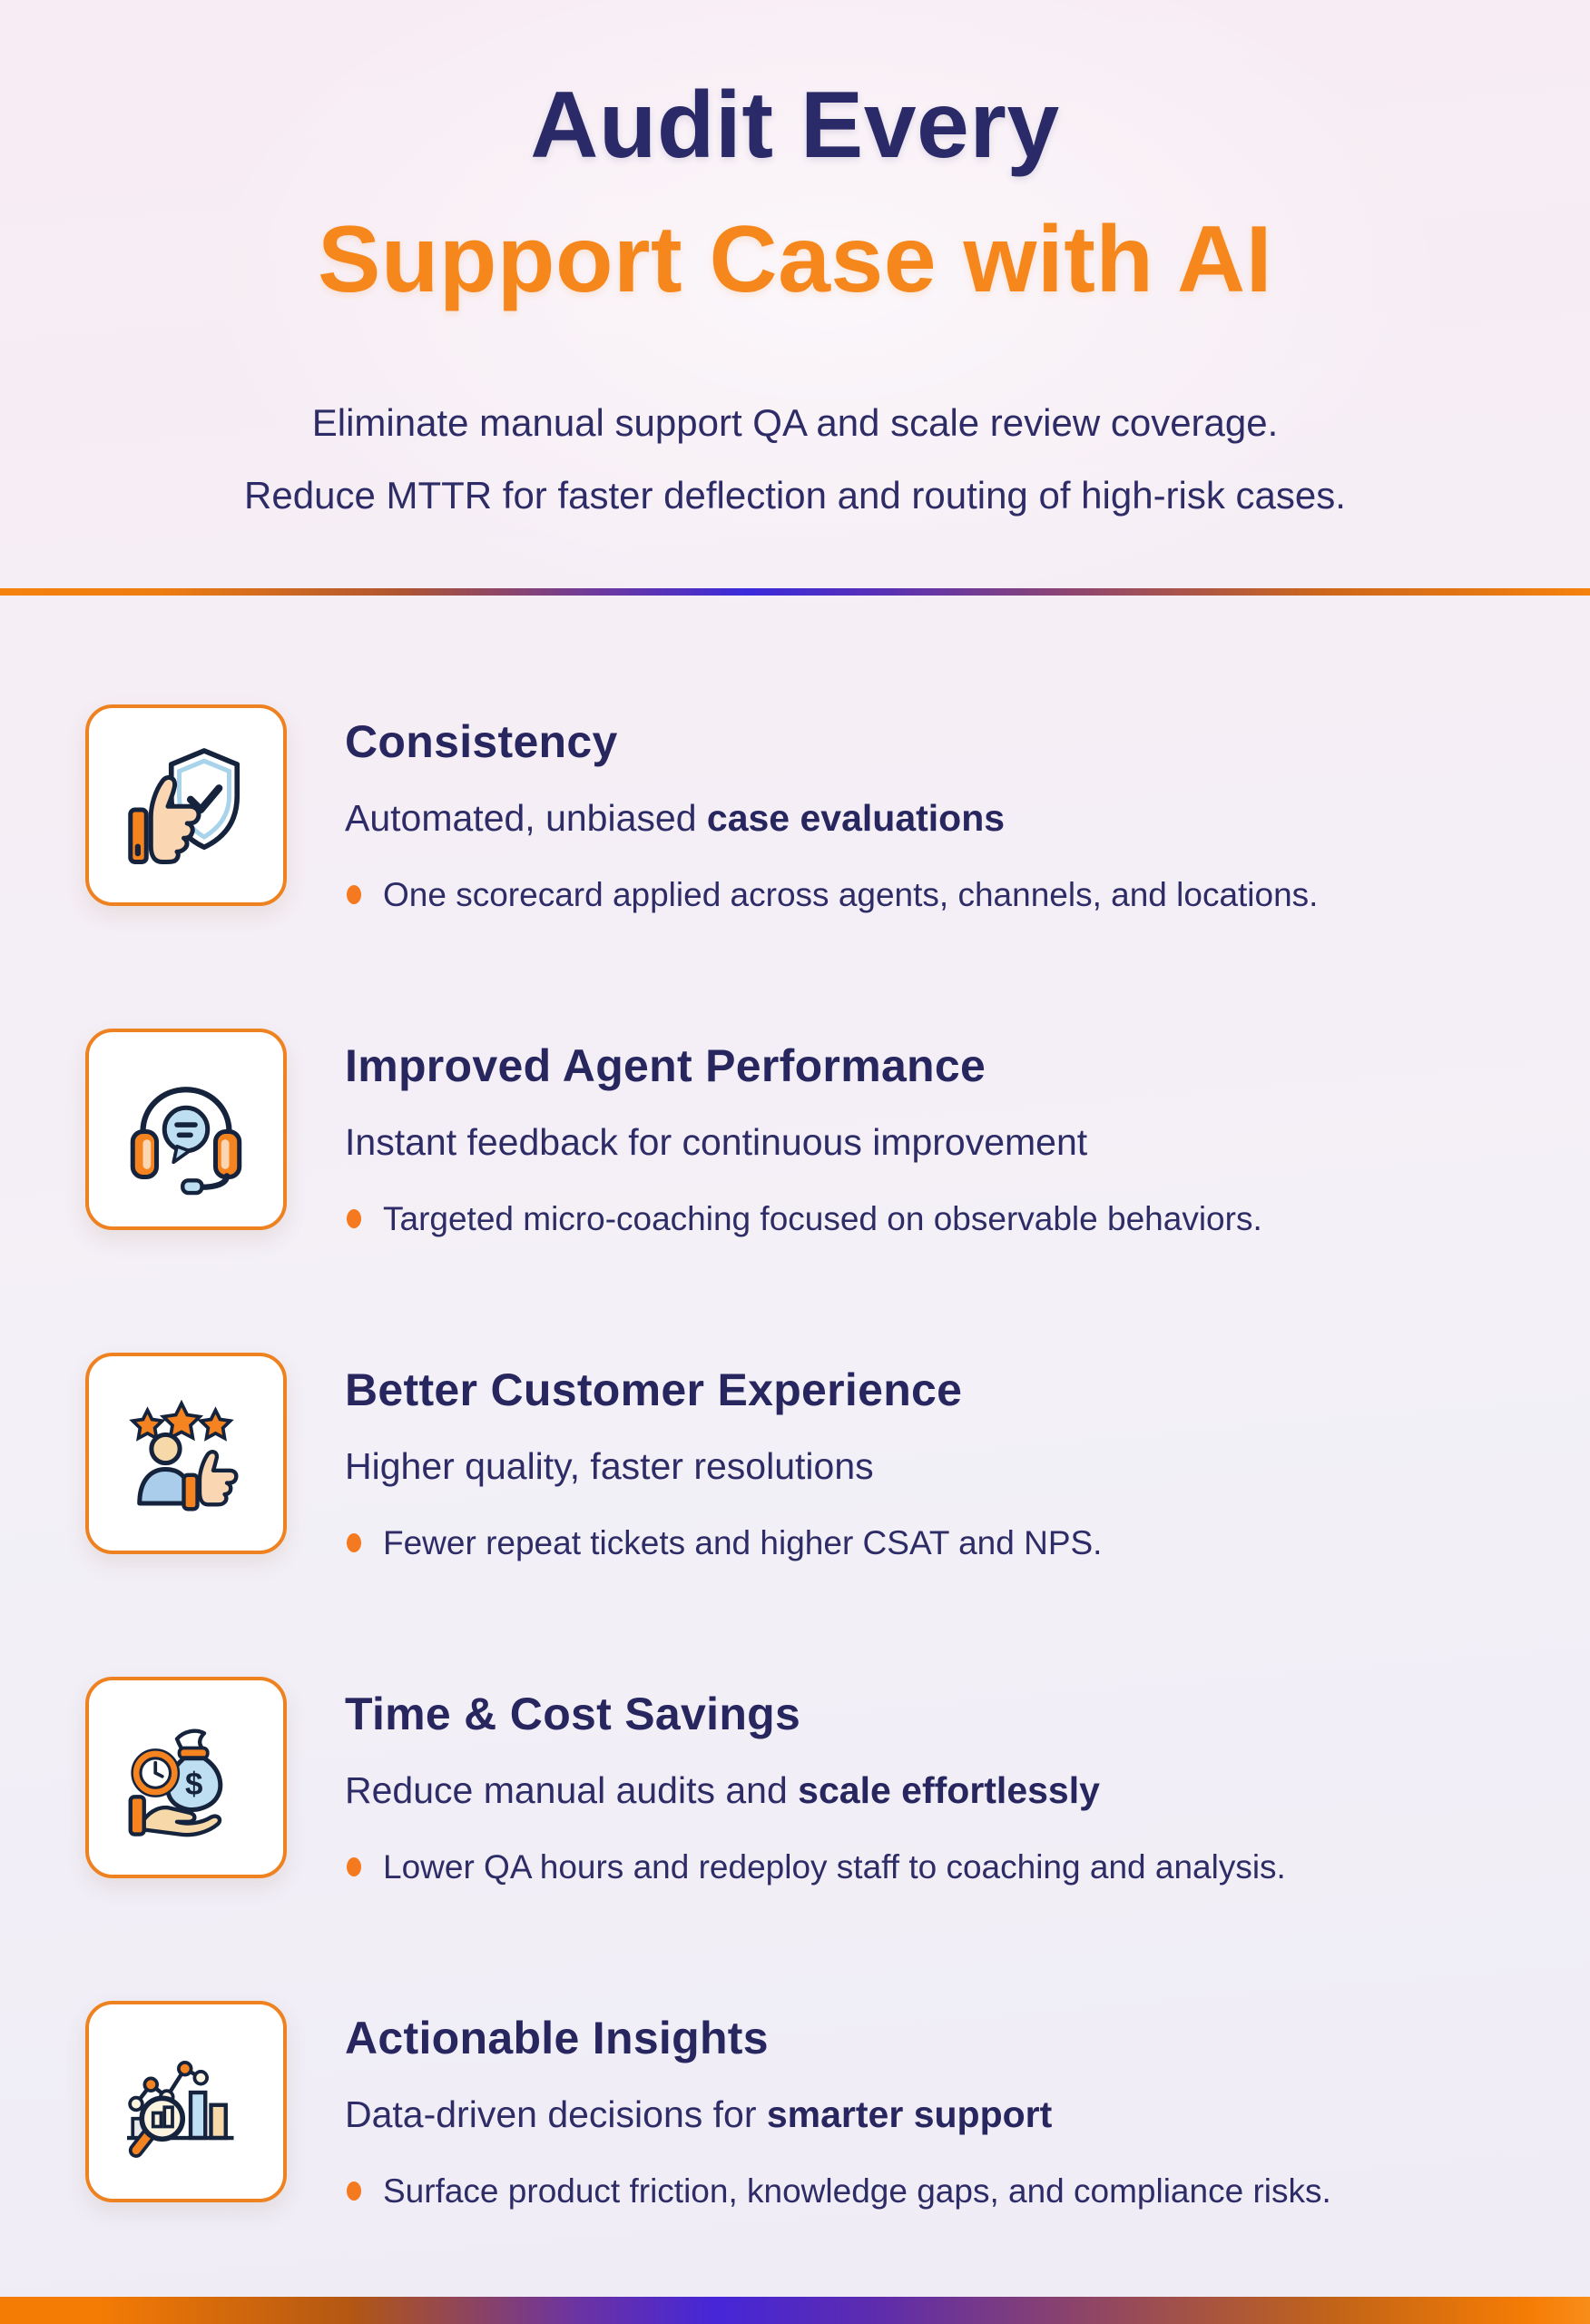 The image size is (1590, 2324). I want to click on time-money-savings-icon: $, so click(175, 1782).